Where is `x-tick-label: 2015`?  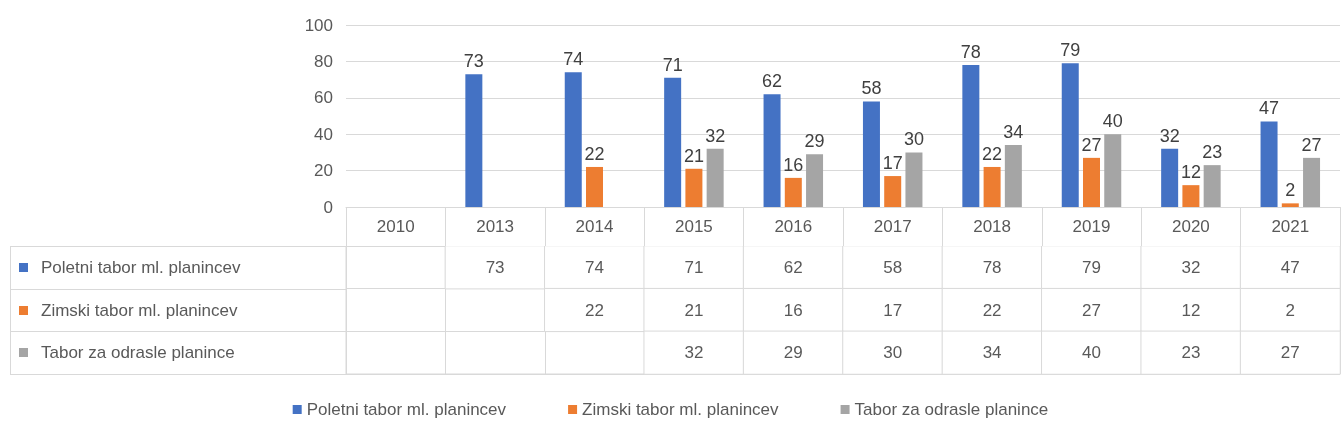 x-tick-label: 2015 is located at coordinates (693, 226).